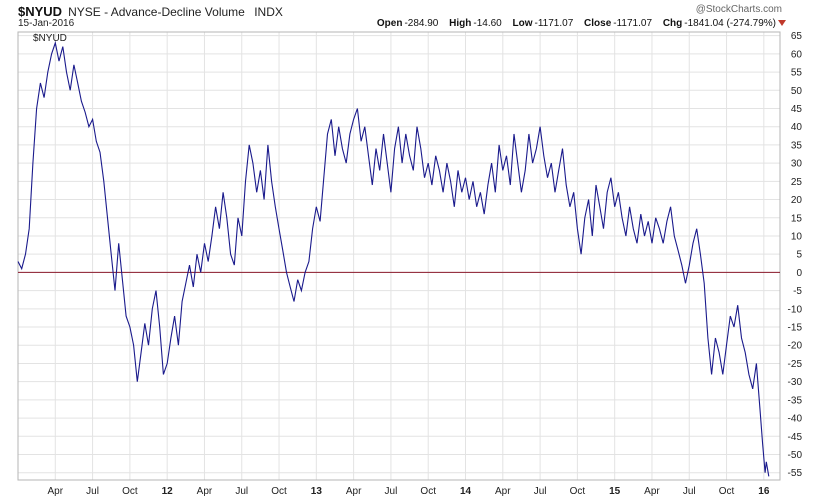  I want to click on brand-label: @StockCharts.com, so click(738, 9).